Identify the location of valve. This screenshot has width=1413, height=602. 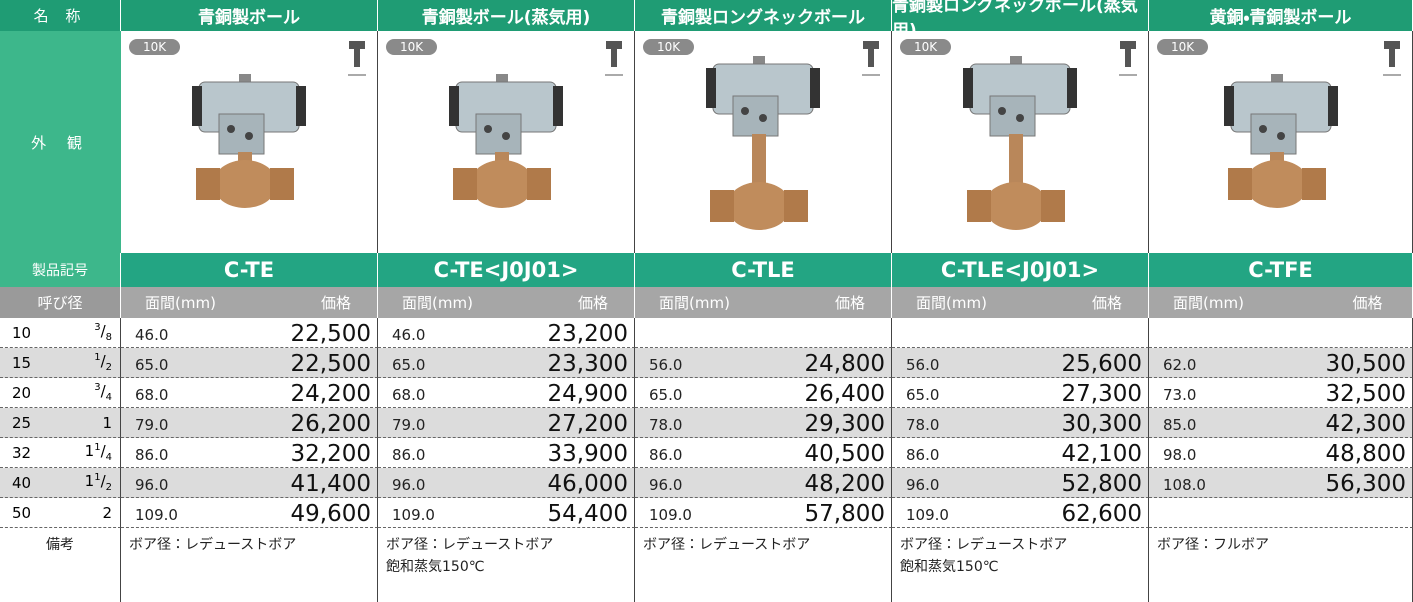
(763, 148).